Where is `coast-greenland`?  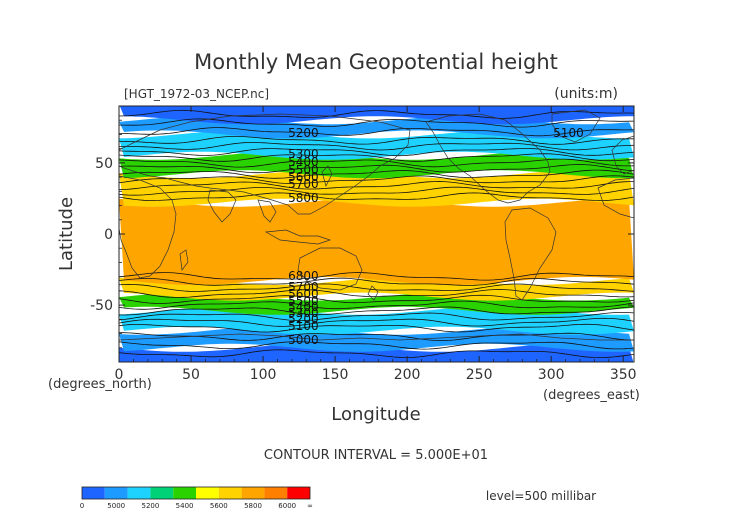
coast-greenland is located at coordinates (576, 126).